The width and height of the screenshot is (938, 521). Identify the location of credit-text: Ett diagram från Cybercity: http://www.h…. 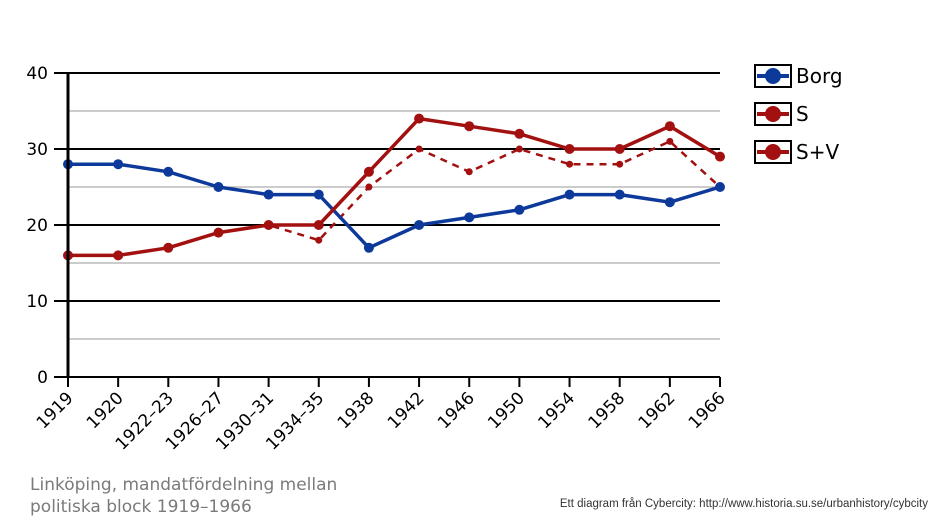
(743, 504).